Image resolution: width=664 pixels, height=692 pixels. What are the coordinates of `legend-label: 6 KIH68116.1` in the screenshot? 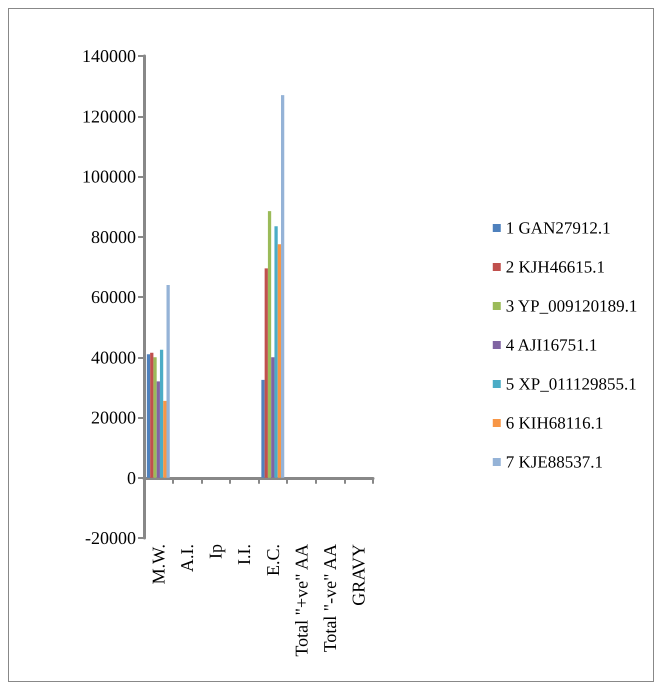 It's located at (555, 423).